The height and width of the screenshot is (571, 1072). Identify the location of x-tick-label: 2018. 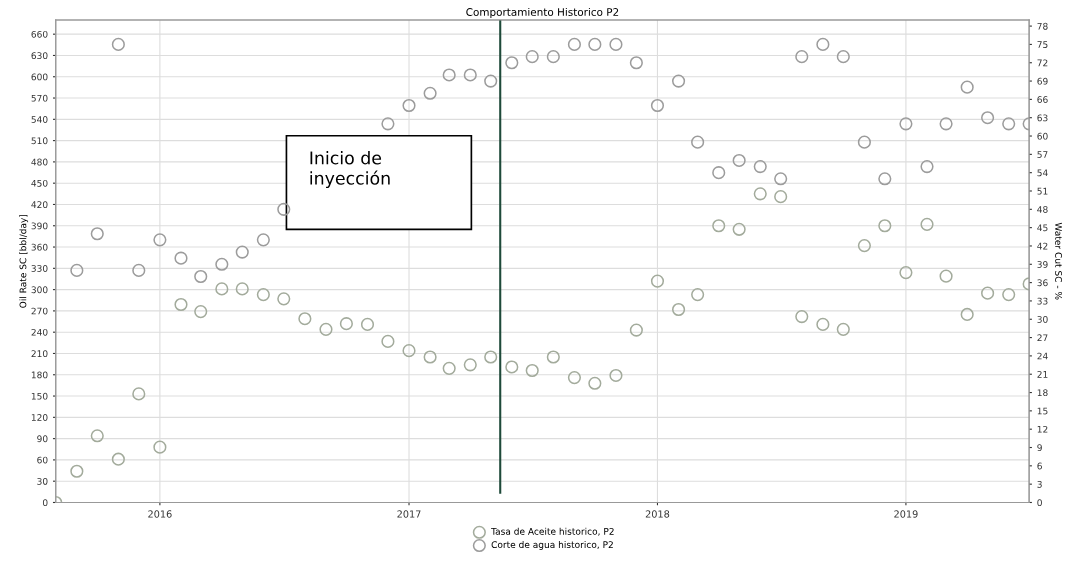
(657, 514).